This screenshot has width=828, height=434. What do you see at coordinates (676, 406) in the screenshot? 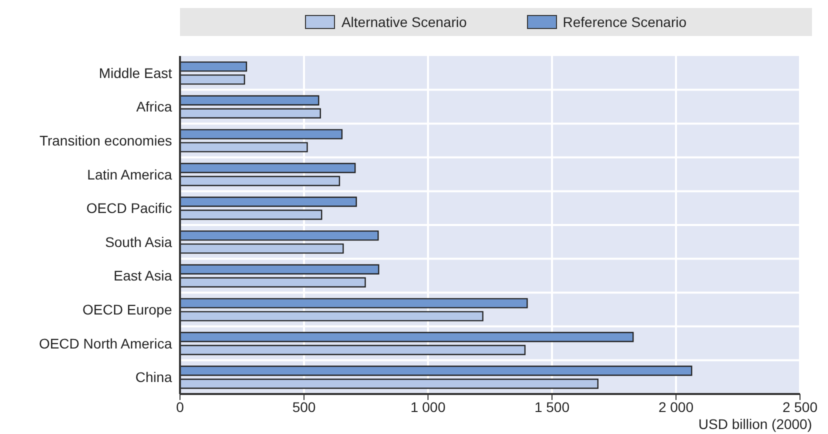
I see `x-tick-label: 2 000` at bounding box center [676, 406].